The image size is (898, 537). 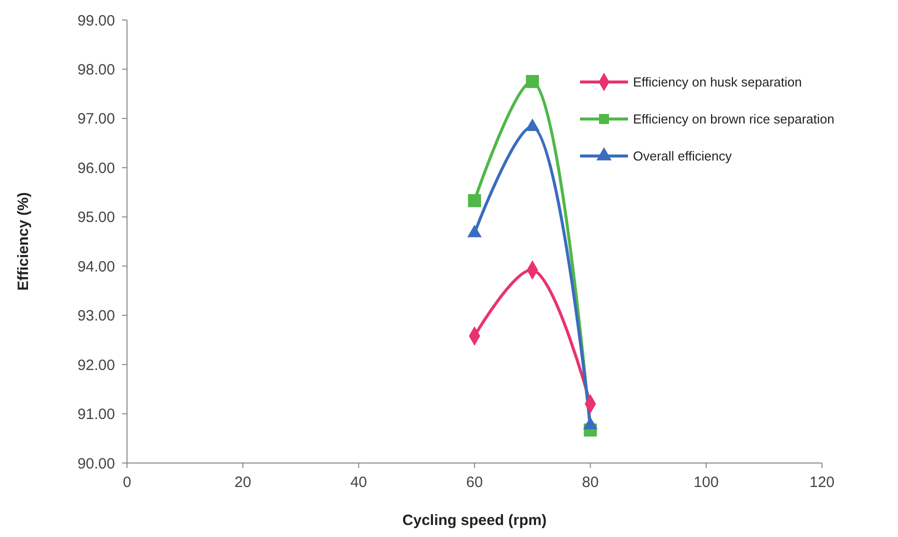 What do you see at coordinates (96, 365) in the screenshot?
I see `y-tick-label: 92.00` at bounding box center [96, 365].